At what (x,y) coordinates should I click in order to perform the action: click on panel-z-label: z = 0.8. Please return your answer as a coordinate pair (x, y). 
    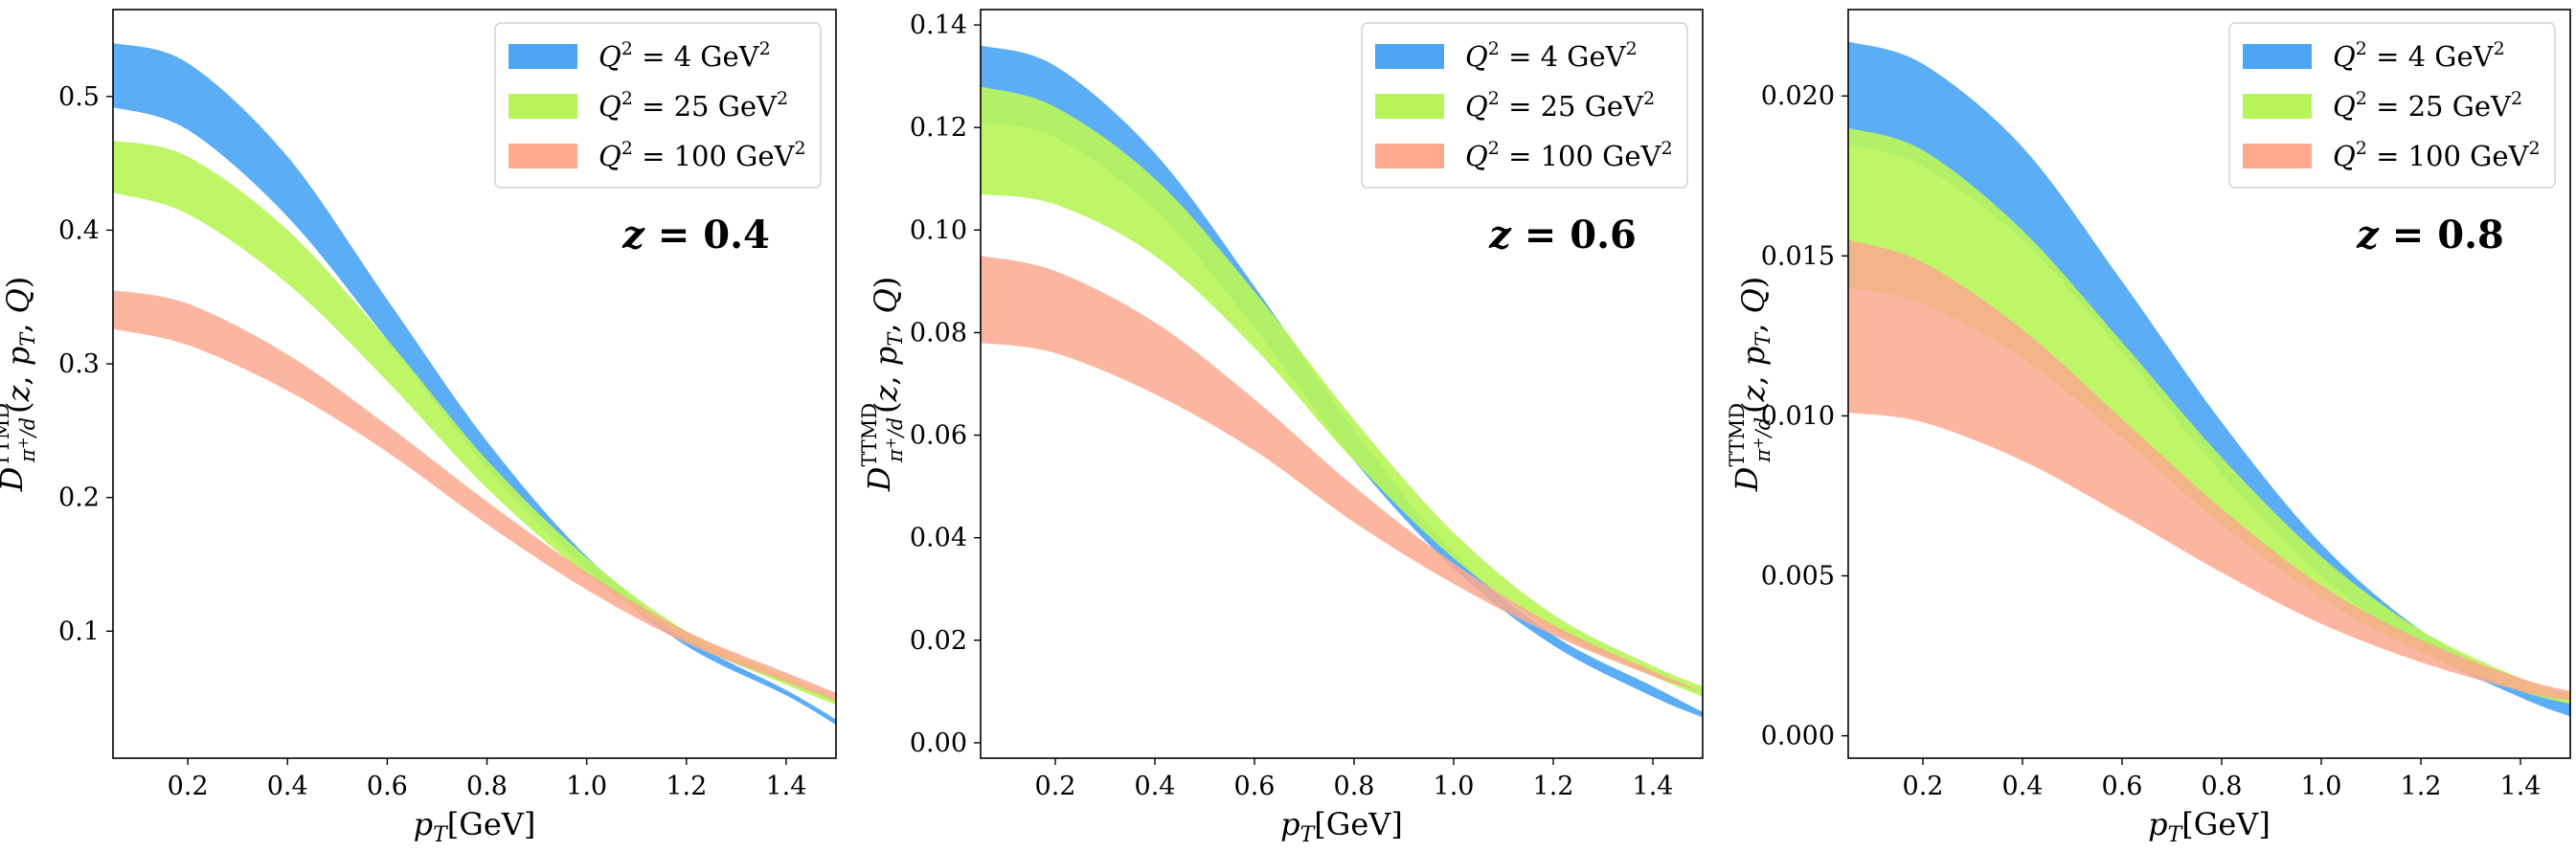
    Looking at the image, I should click on (2430, 235).